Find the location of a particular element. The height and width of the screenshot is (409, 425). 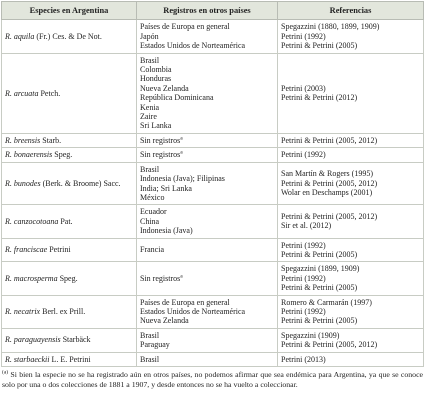

footnote-marker: (a) is located at coordinates (5, 372).